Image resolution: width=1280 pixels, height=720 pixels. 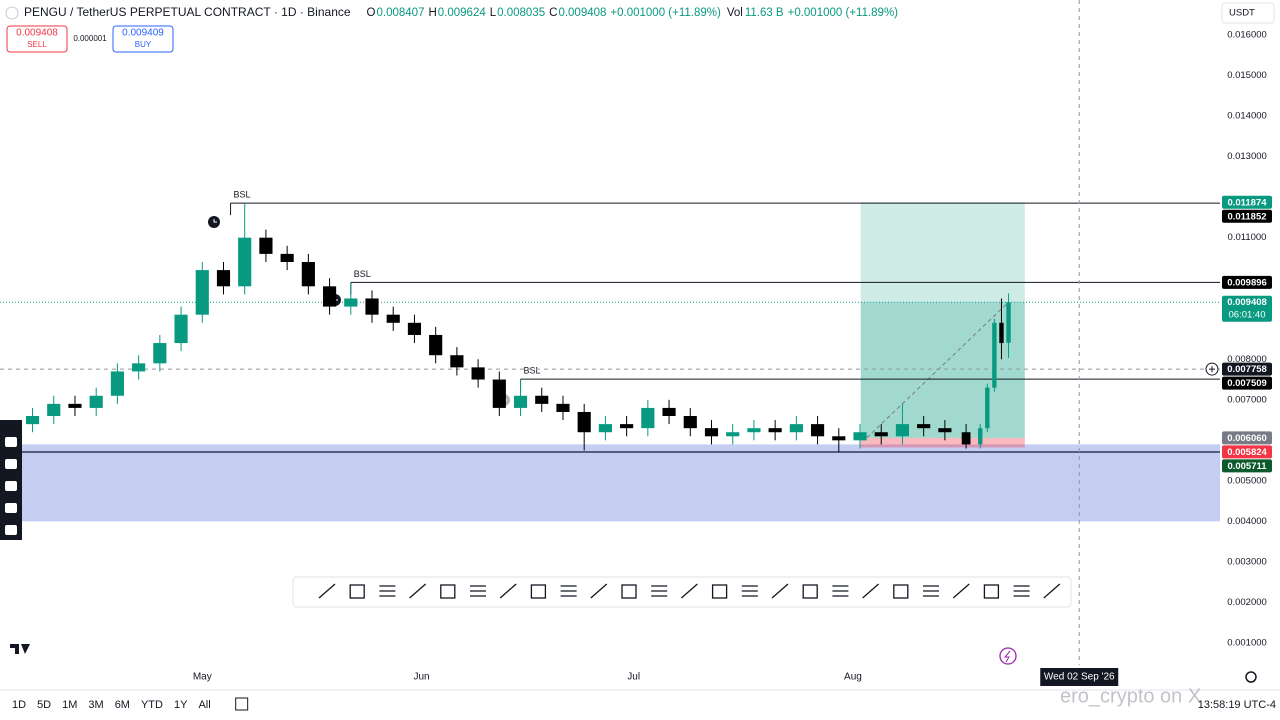 What do you see at coordinates (95, 705) in the screenshot?
I see `timeframe-button: 3M` at bounding box center [95, 705].